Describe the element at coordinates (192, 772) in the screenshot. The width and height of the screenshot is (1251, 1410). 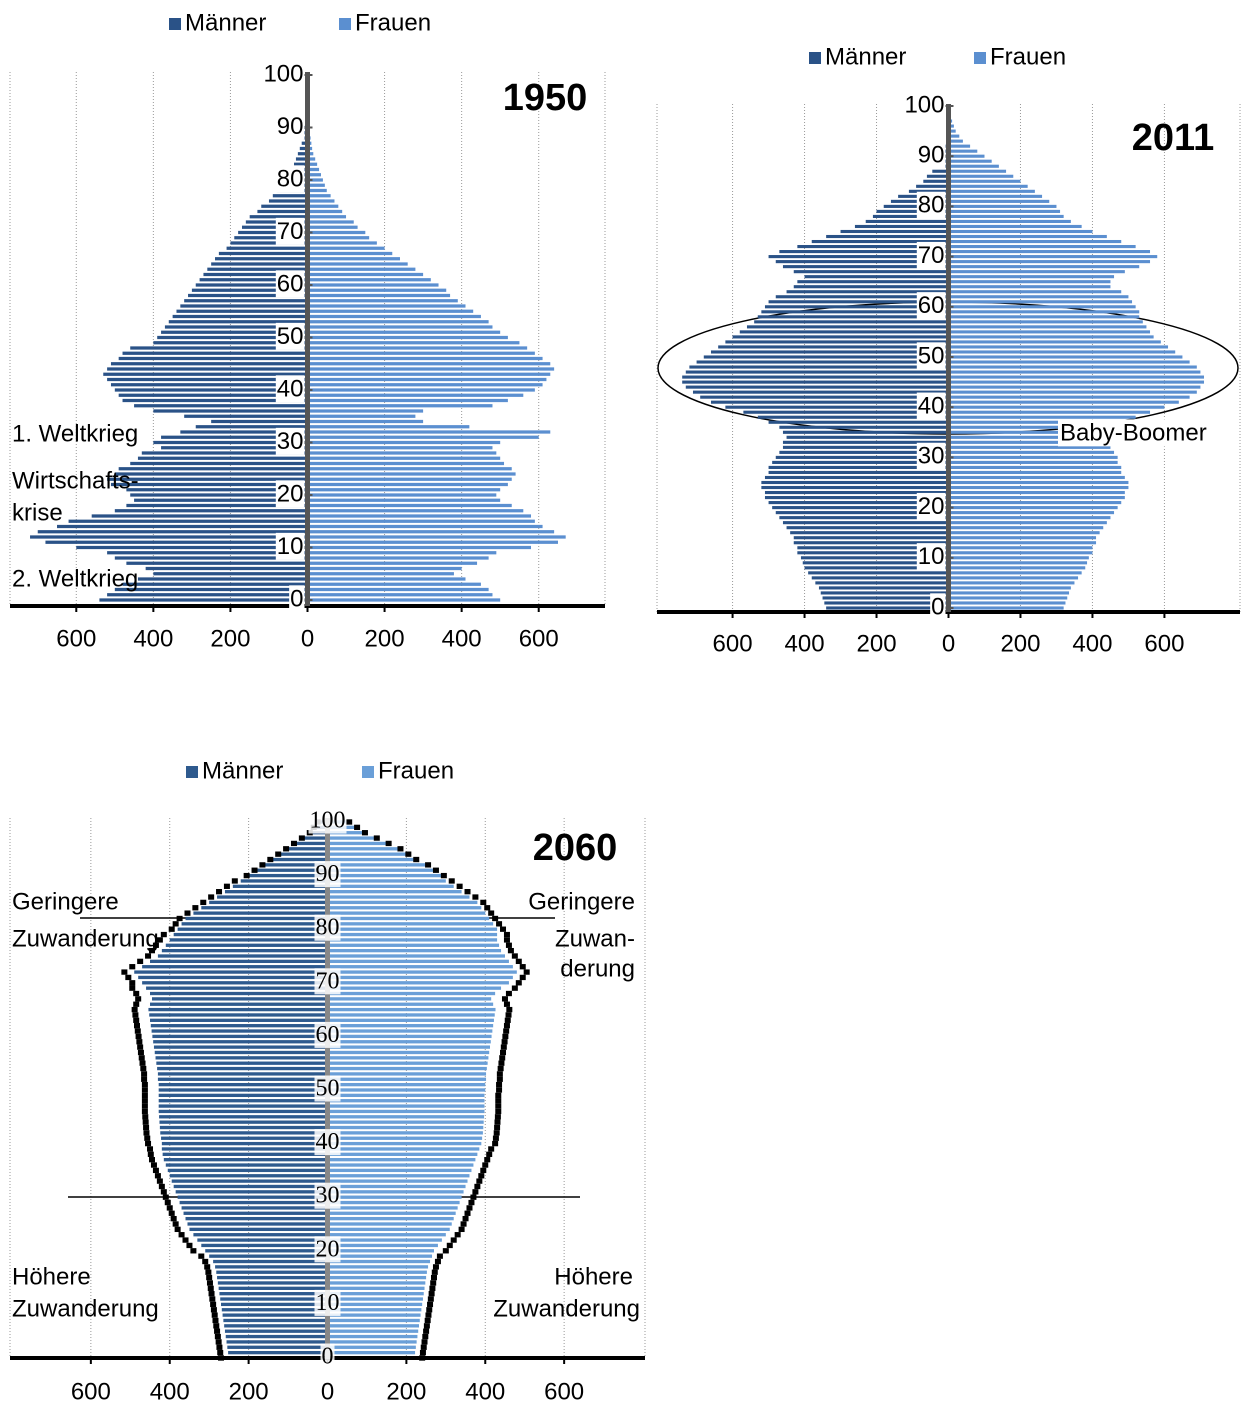
I see `legend-swatch` at that location.